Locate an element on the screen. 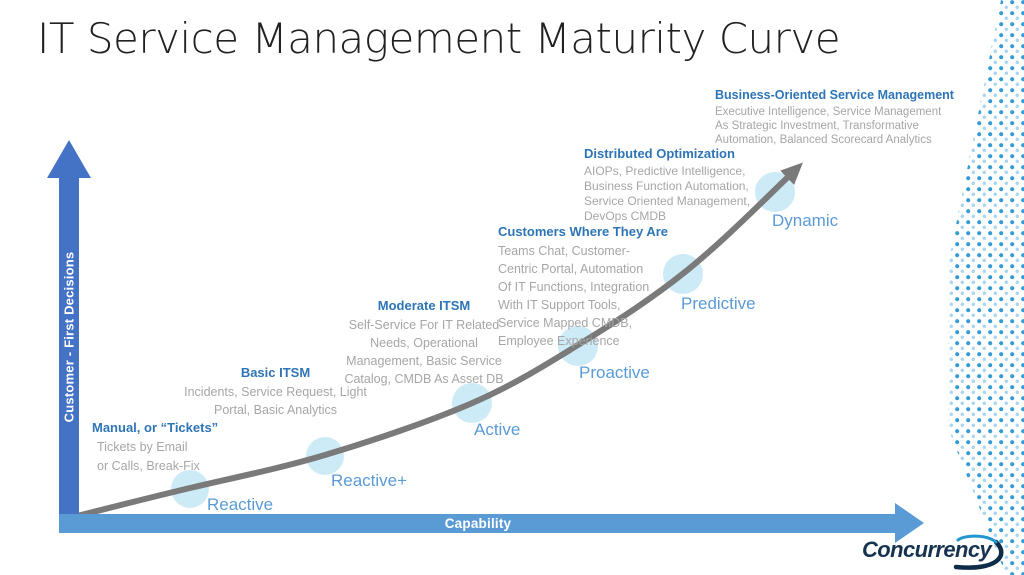 The image size is (1024, 575). note-line: Incidents, Service Request, Light is located at coordinates (275, 392).